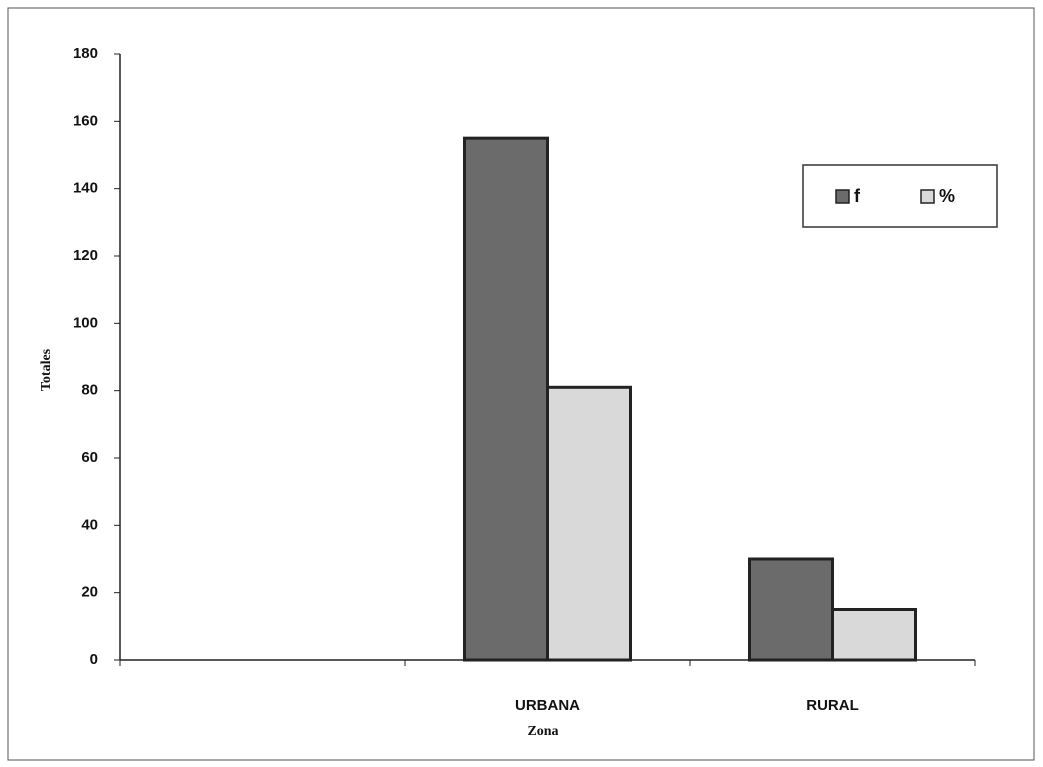  Describe the element at coordinates (89, 457) in the screenshot. I see `y-tick-label: 60` at that location.